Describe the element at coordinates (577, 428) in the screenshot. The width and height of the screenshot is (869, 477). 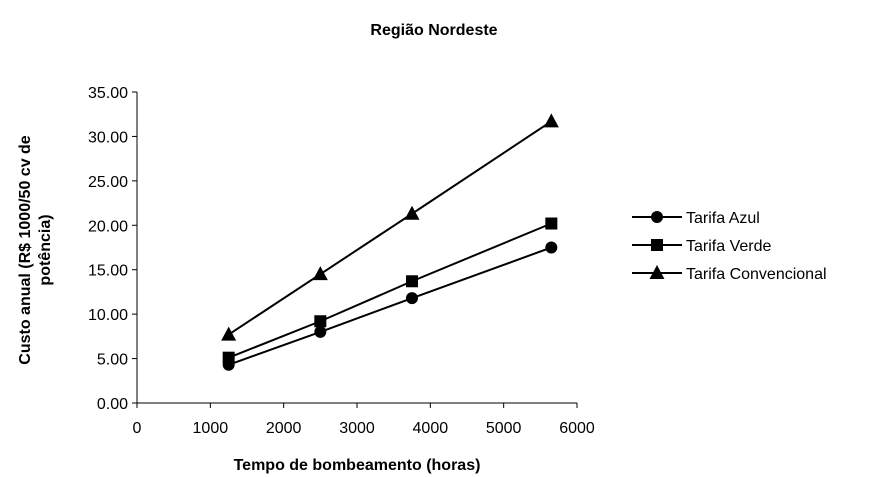
I see `x-tick-label: 6000` at that location.